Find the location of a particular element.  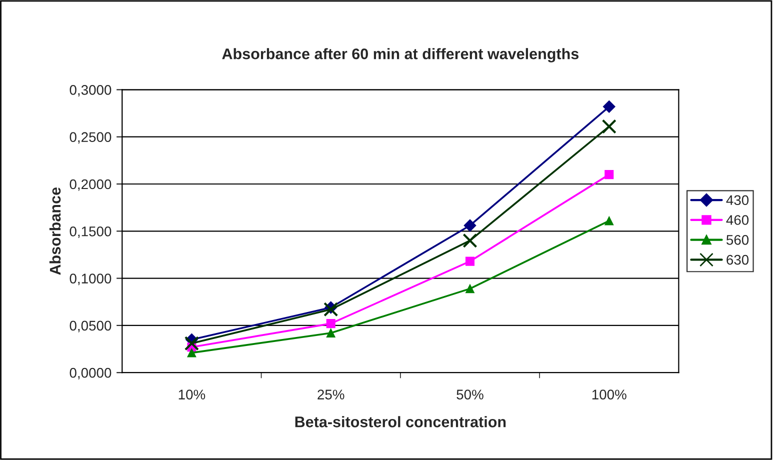

x-tick-label: 25% is located at coordinates (331, 395).